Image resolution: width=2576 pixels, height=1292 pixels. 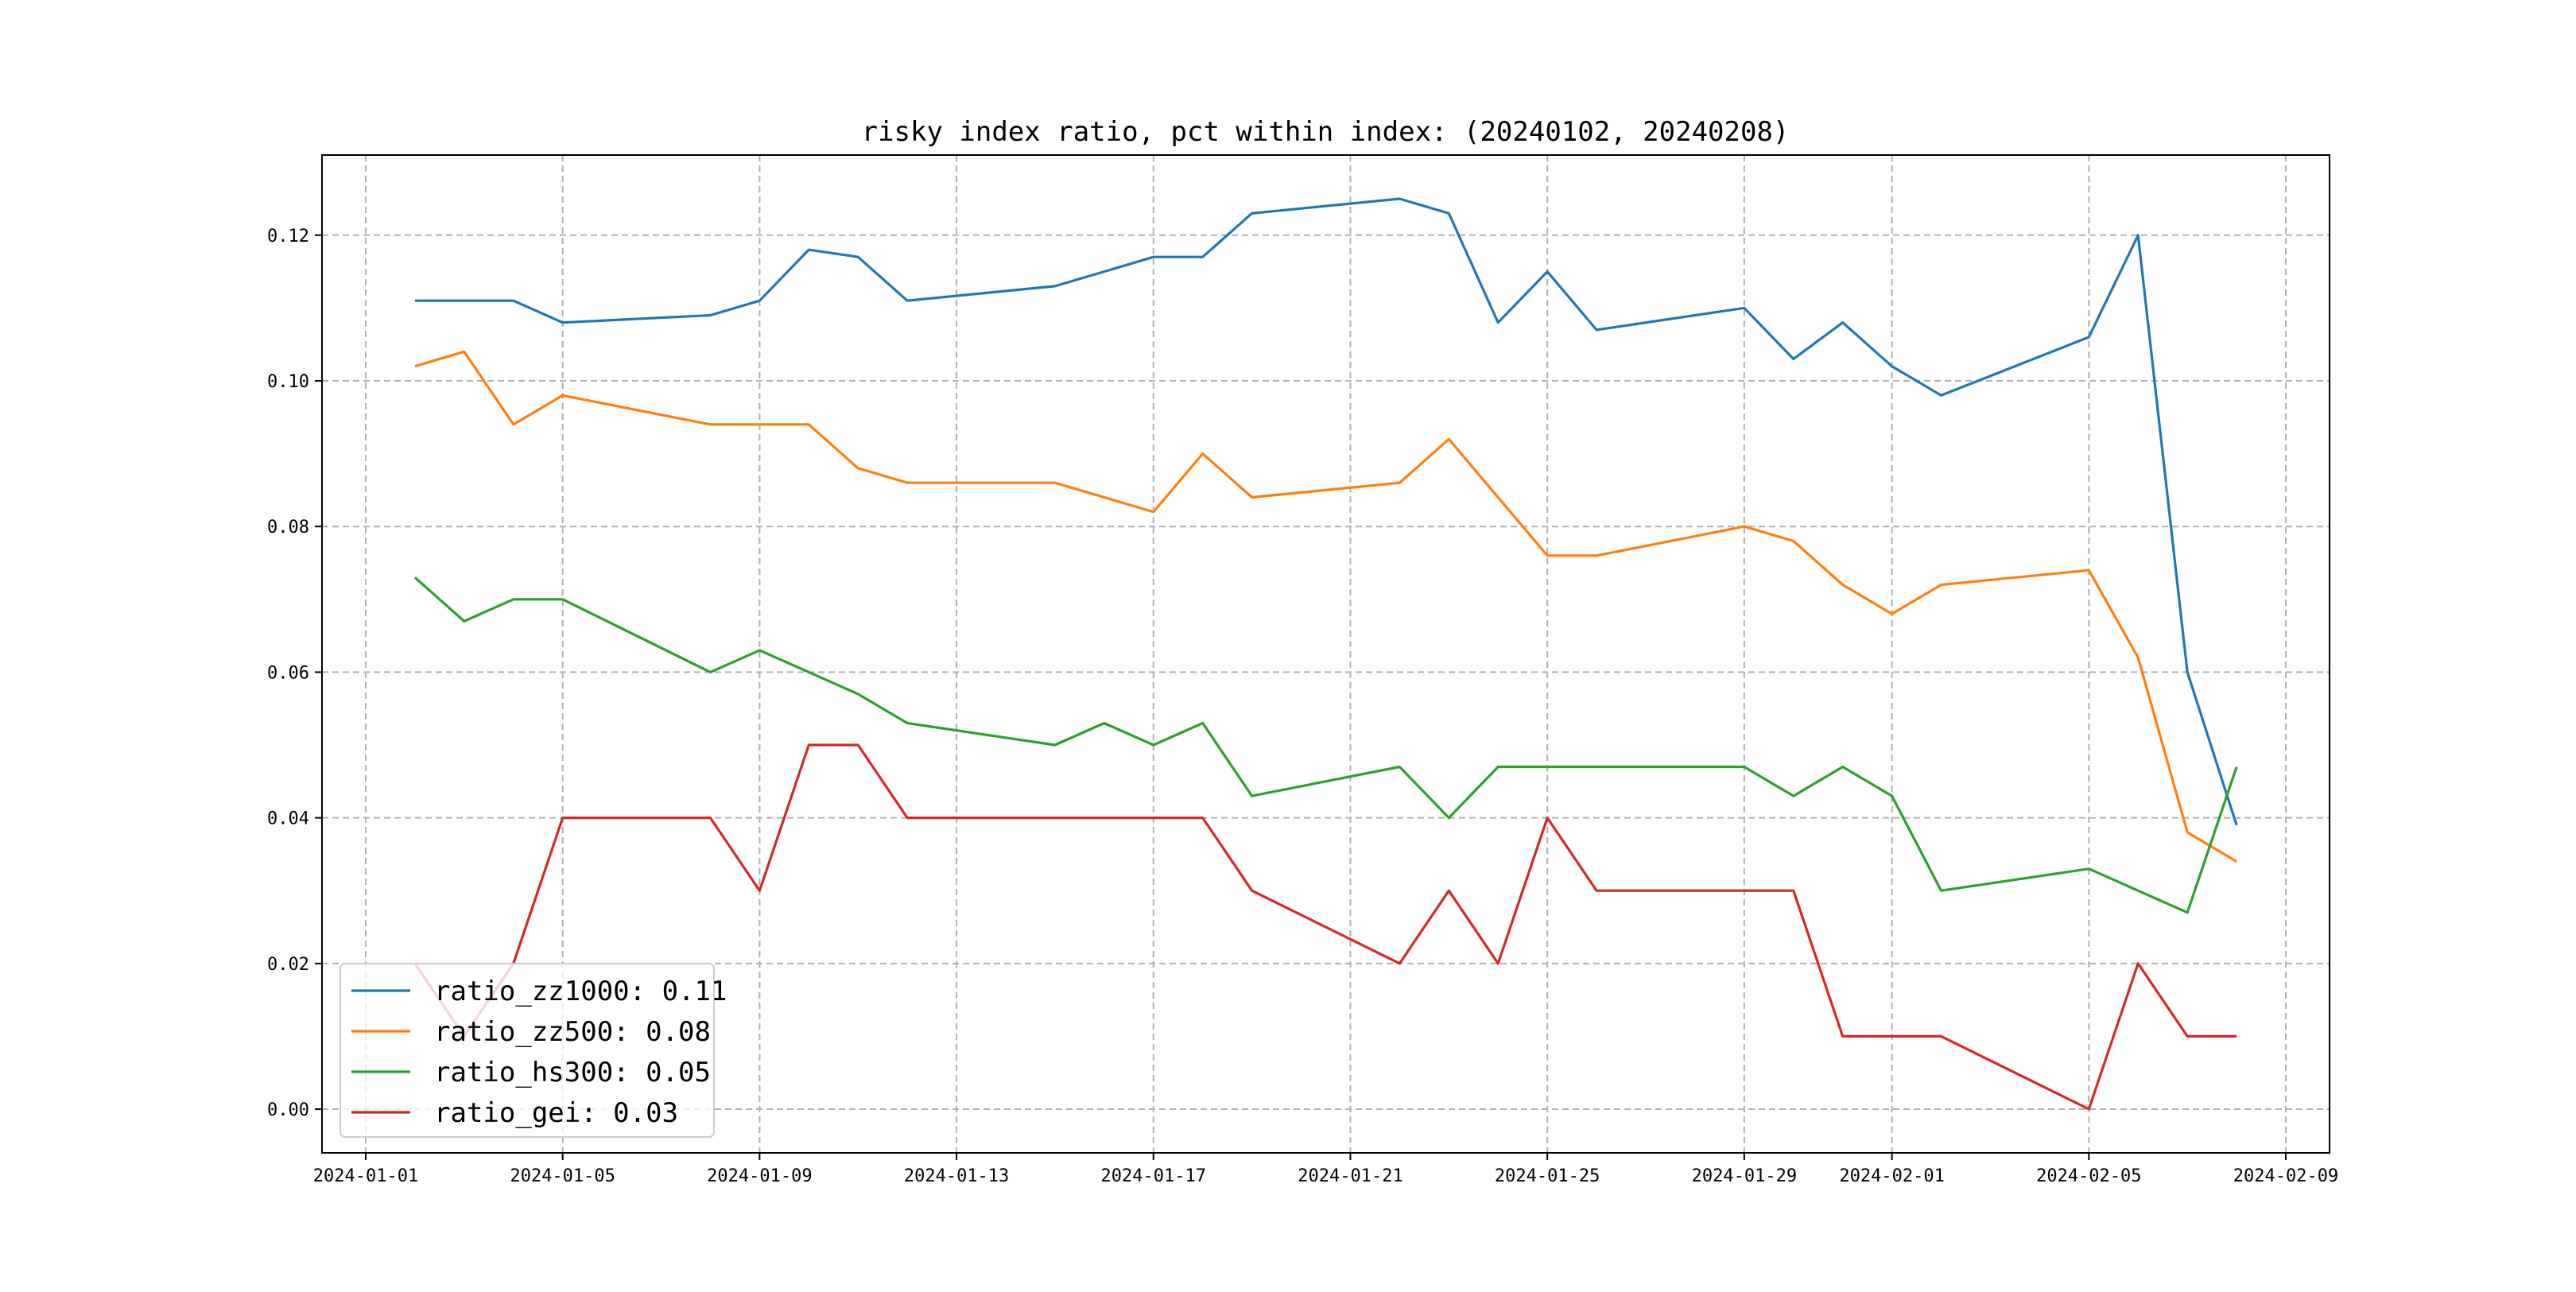 What do you see at coordinates (760, 1176) in the screenshot?
I see `x-tick-label: 2024-01-09` at bounding box center [760, 1176].